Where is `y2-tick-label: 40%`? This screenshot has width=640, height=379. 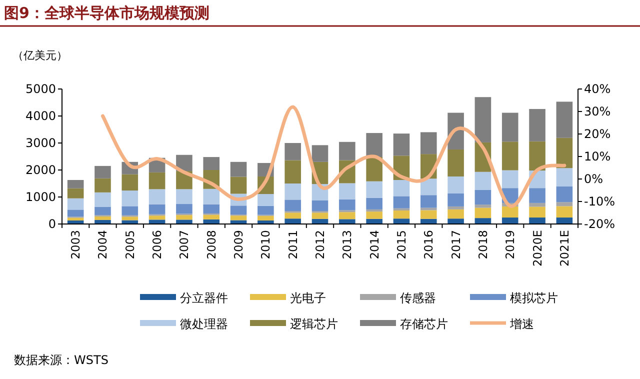 y2-tick-label: 40% is located at coordinates (597, 89).